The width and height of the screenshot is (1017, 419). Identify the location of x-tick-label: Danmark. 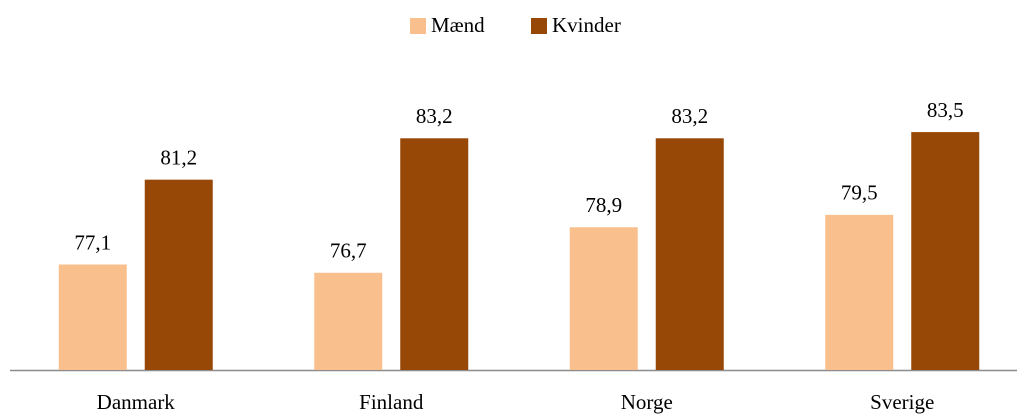
(136, 402).